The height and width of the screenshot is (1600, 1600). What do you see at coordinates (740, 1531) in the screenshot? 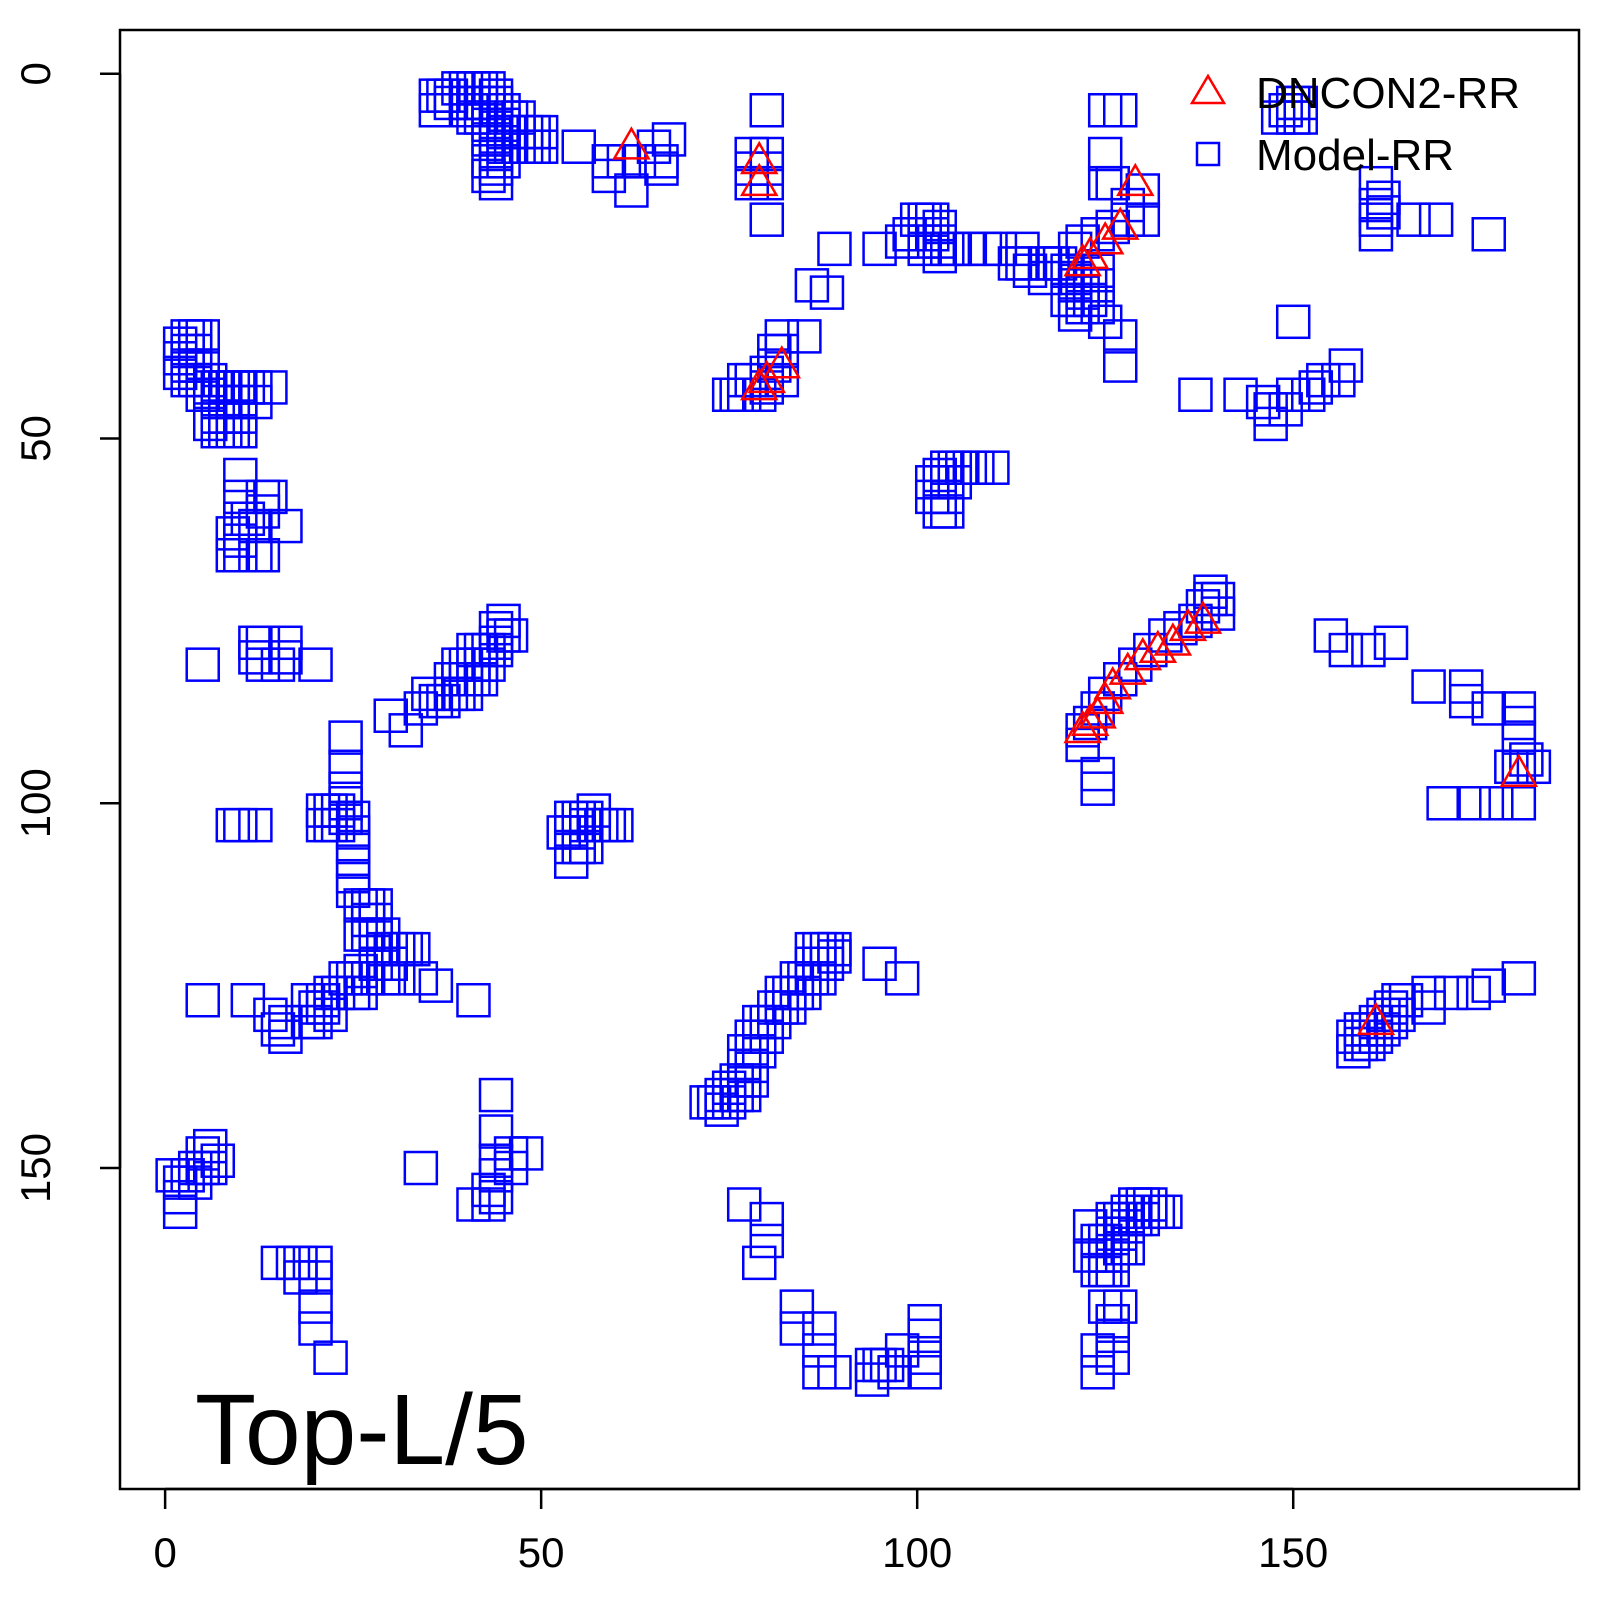
I see `x-axis: 0 50 100 150` at bounding box center [740, 1531].